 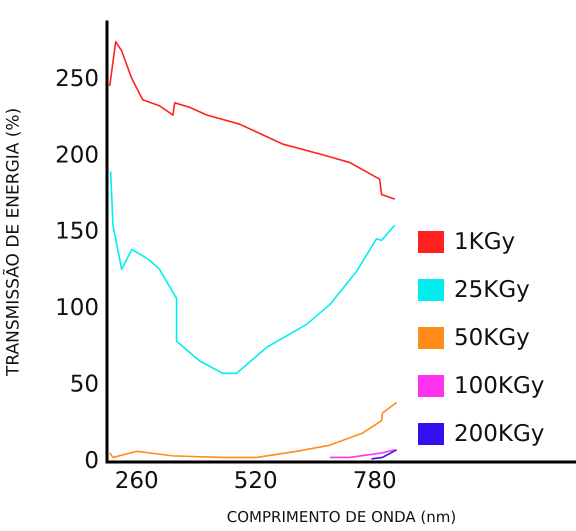 What do you see at coordinates (499, 434) in the screenshot?
I see `legend-label: 200KGy` at bounding box center [499, 434].